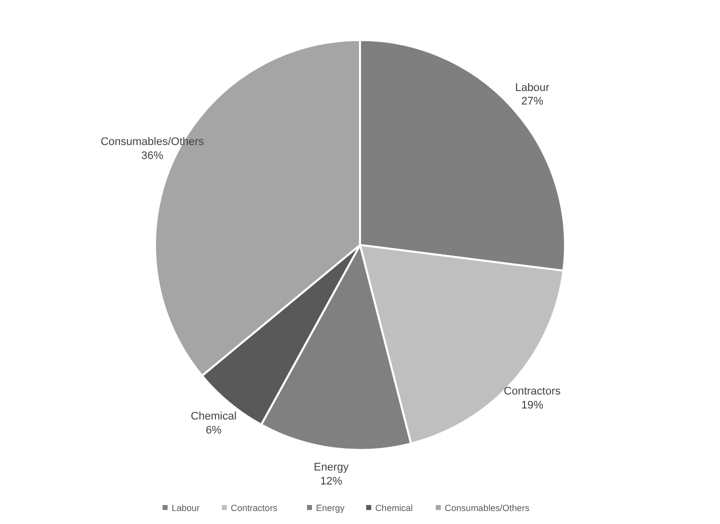 The height and width of the screenshot is (524, 720). Describe the element at coordinates (254, 508) in the screenshot. I see `legend-label: Contractors` at that location.